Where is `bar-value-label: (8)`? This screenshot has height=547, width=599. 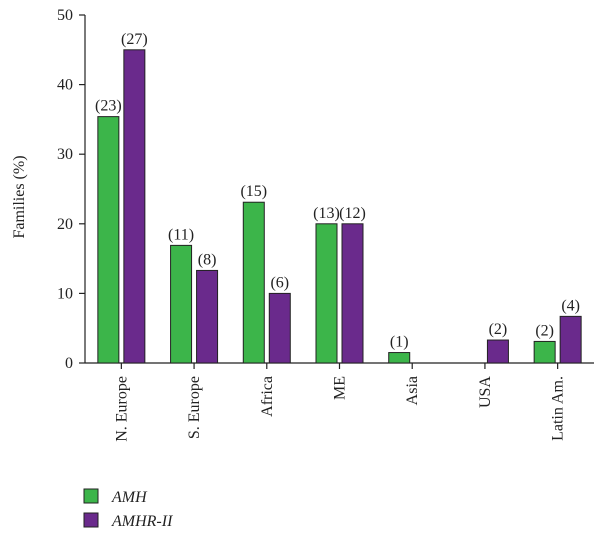
bar-value-label: (8) is located at coordinates (207, 259).